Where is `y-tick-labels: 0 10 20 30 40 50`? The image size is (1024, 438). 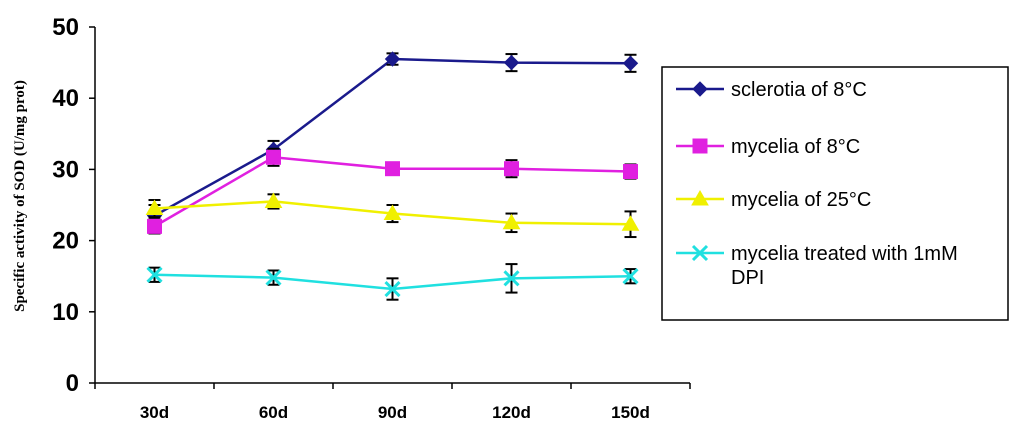 y-tick-labels: 0 10 20 30 40 50 is located at coordinates (65, 205).